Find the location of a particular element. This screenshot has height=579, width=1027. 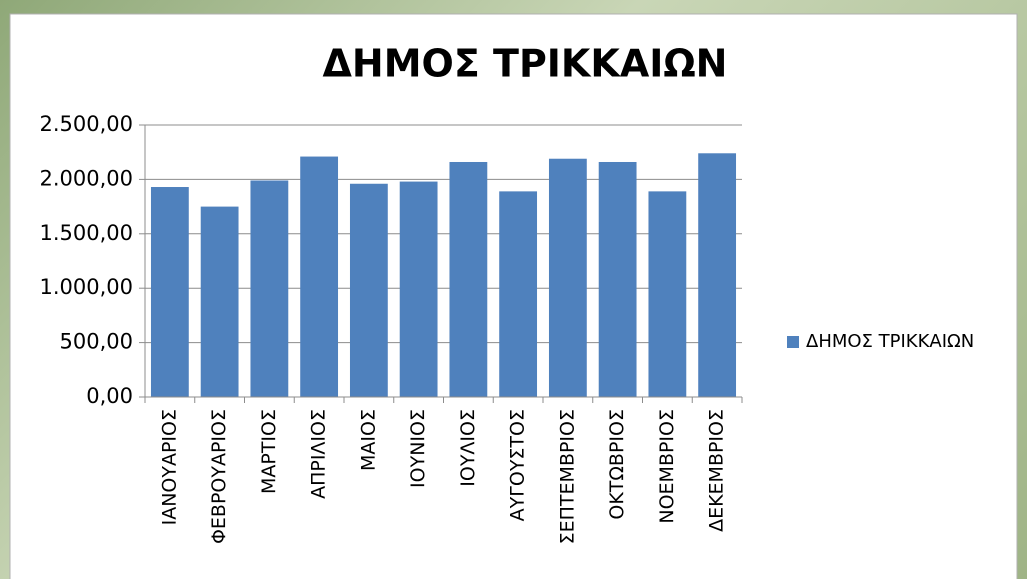

x-tick-label: ΙΟΥΛΙΟΣ is located at coordinates (468, 448).